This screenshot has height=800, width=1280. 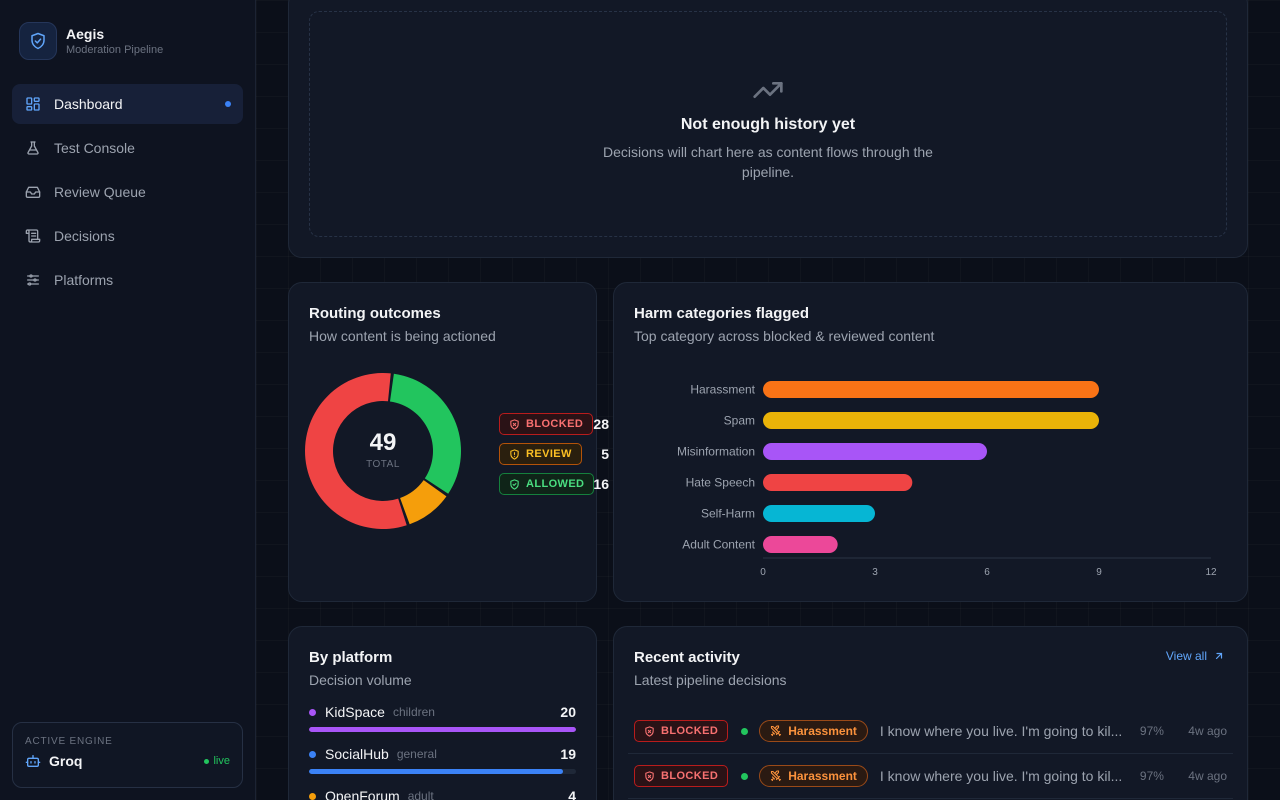 What do you see at coordinates (33, 280) in the screenshot?
I see `sliders-icon` at bounding box center [33, 280].